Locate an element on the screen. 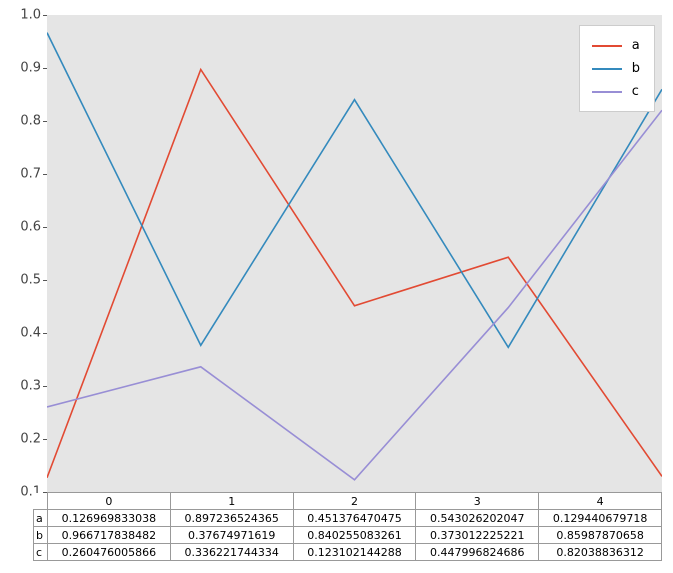 The width and height of the screenshot is (673, 573). y-tick-label: 0.2 is located at coordinates (30, 439).